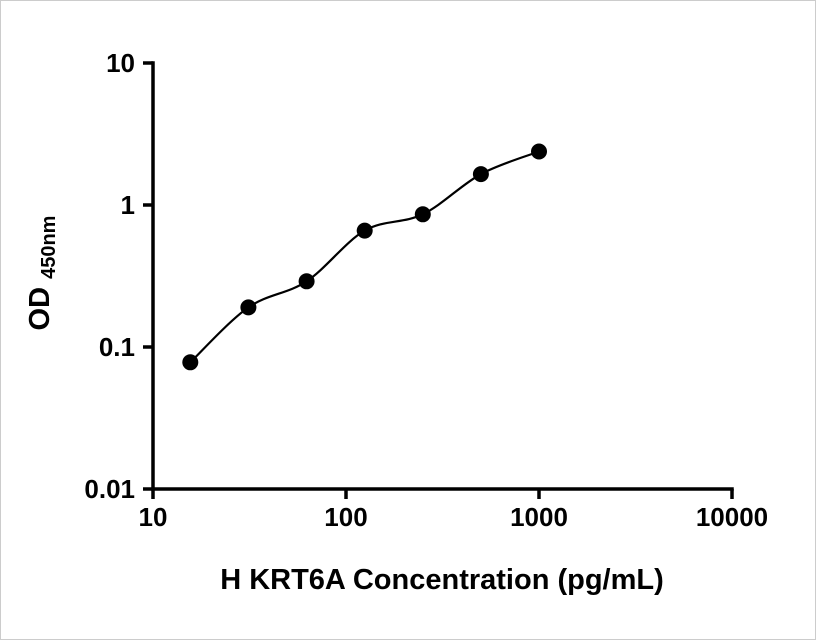 The image size is (816, 640). Describe the element at coordinates (117, 347) in the screenshot. I see `y-tick-label: 0.1` at that location.